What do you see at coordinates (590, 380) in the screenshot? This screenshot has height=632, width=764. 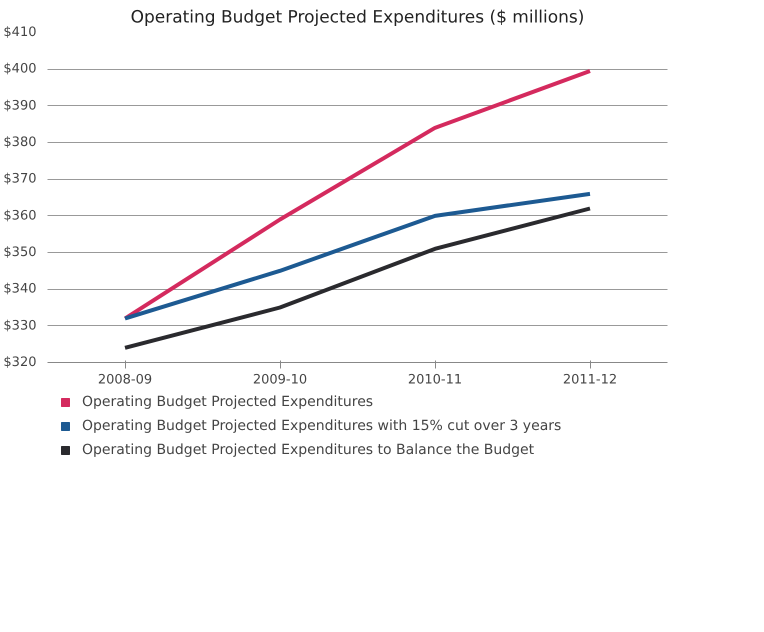 I see `x-tick-label: 2011-12` at bounding box center [590, 380].